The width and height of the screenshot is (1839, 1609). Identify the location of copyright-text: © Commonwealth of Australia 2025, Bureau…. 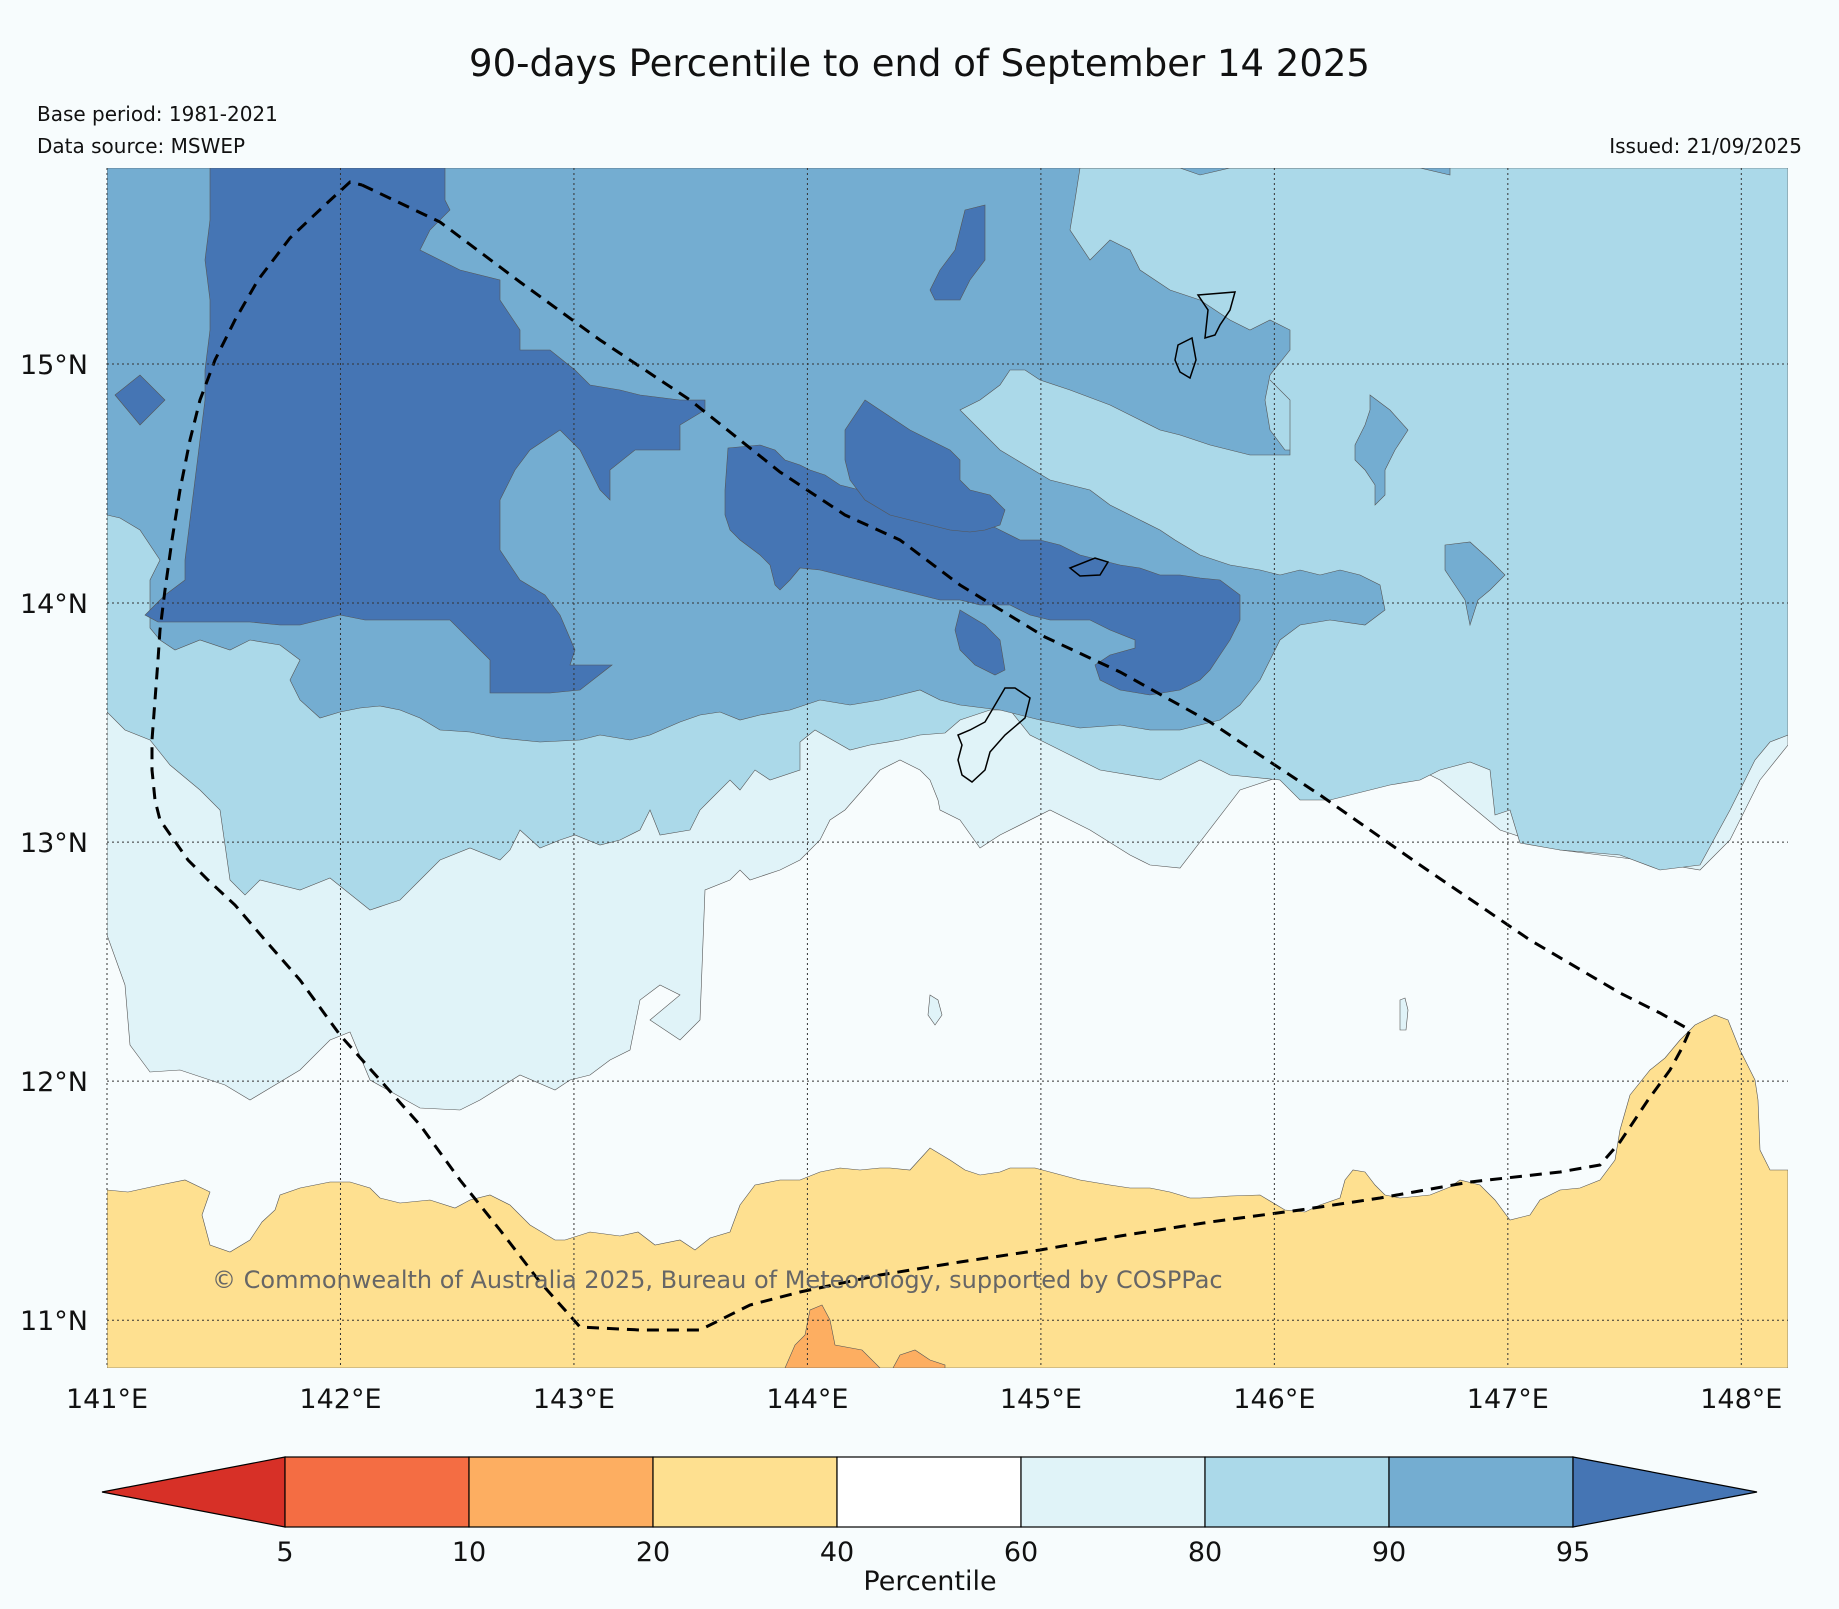
(717, 1280).